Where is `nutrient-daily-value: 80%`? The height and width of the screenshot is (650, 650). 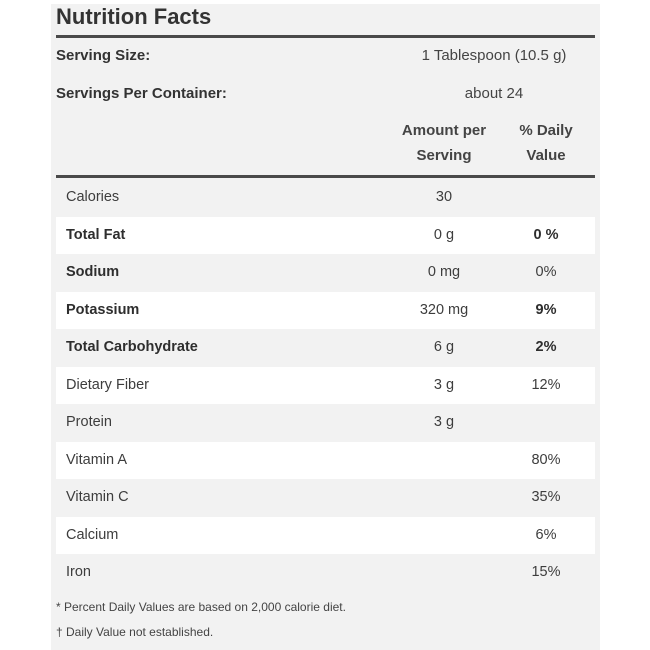
nutrient-daily-value: 80% is located at coordinates (546, 459).